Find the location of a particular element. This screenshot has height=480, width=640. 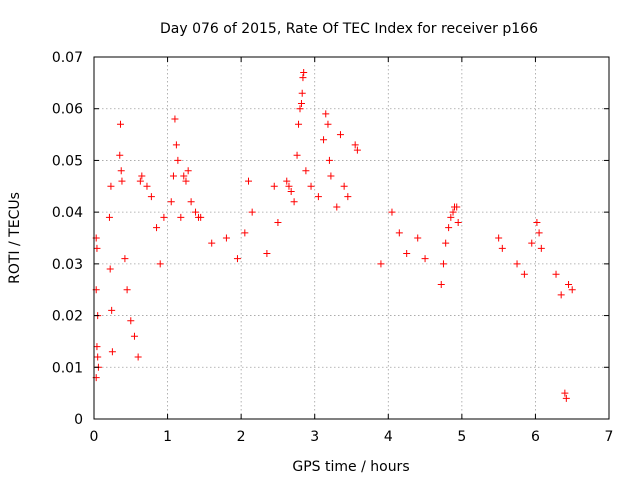

x-tick-label: 1 is located at coordinates (167, 437).